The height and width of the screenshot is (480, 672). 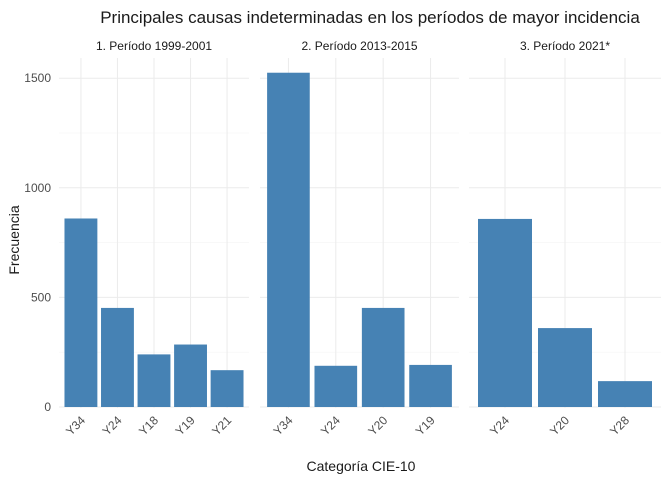 What do you see at coordinates (14, 239) in the screenshot?
I see `y-axis-title: Frecuencia` at bounding box center [14, 239].